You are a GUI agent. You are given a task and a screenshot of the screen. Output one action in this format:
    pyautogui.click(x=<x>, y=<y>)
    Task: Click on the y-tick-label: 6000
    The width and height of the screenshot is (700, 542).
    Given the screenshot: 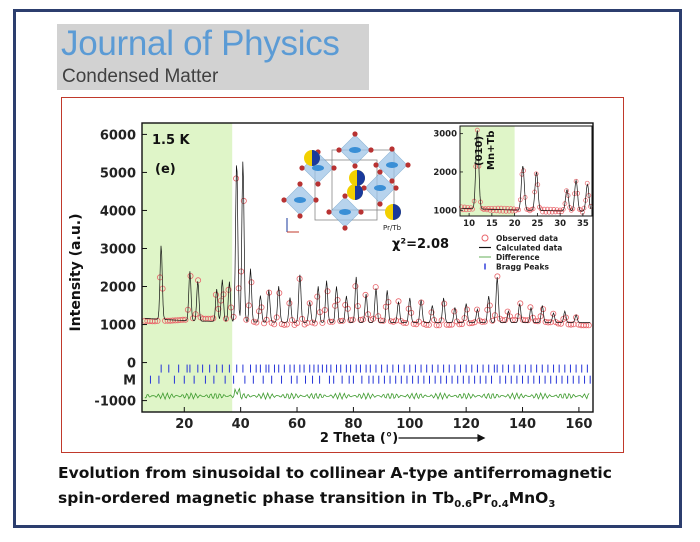 What is the action you would take?
    pyautogui.click(x=118, y=135)
    